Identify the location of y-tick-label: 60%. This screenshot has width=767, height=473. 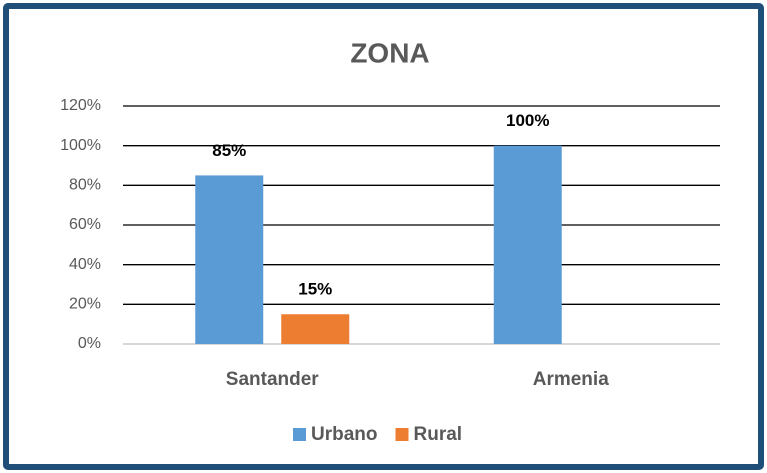
(85, 224).